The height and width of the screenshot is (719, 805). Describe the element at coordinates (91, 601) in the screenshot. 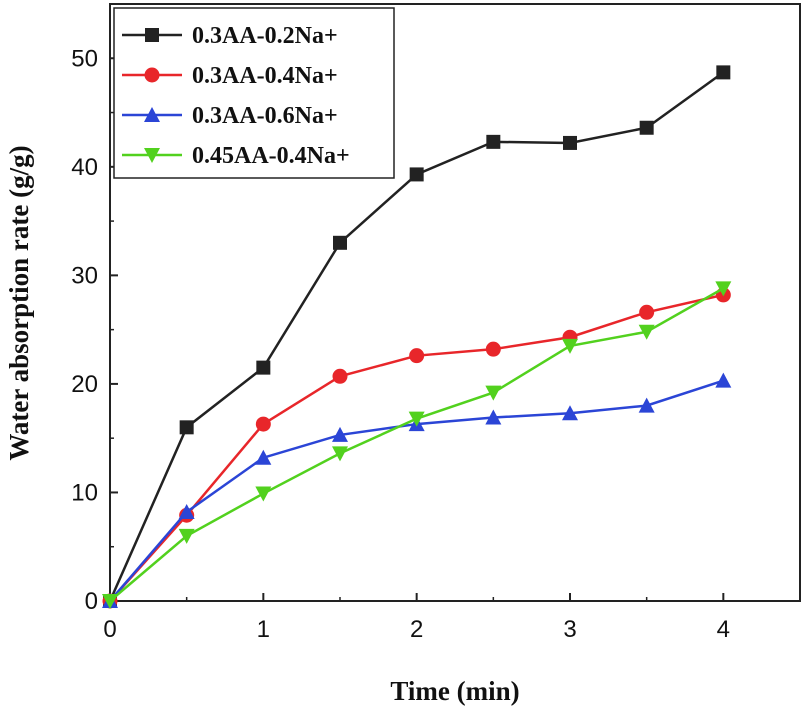

I see `y-tick-label: 0` at that location.